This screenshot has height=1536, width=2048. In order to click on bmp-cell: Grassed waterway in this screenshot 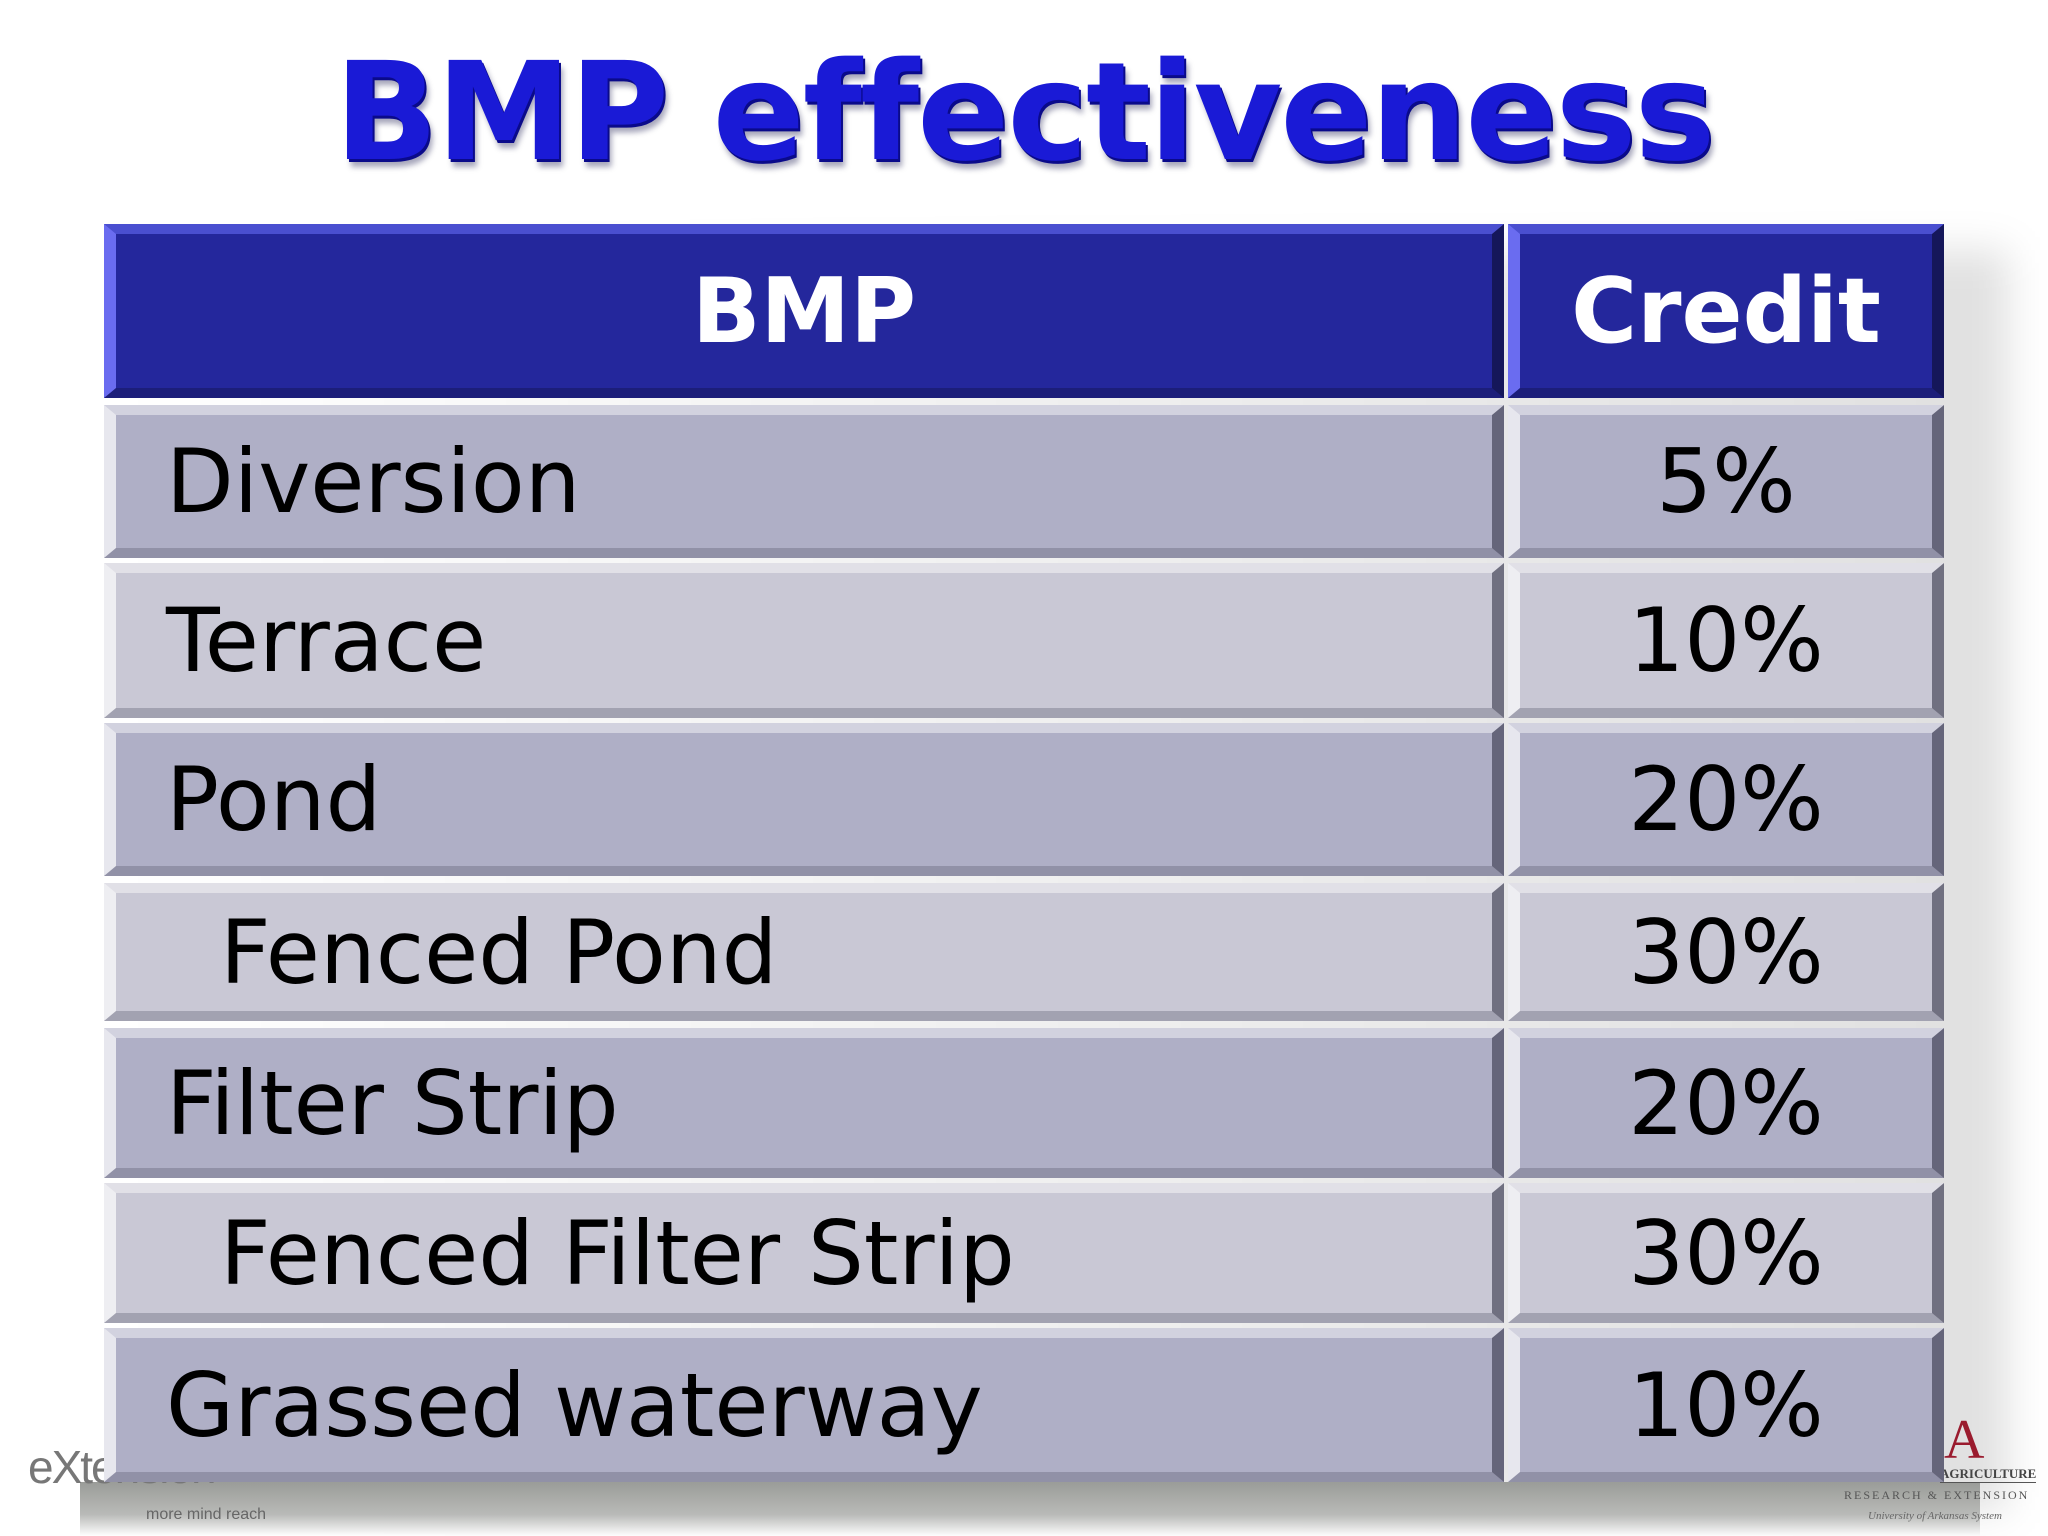, I will do `click(804, 1405)`.